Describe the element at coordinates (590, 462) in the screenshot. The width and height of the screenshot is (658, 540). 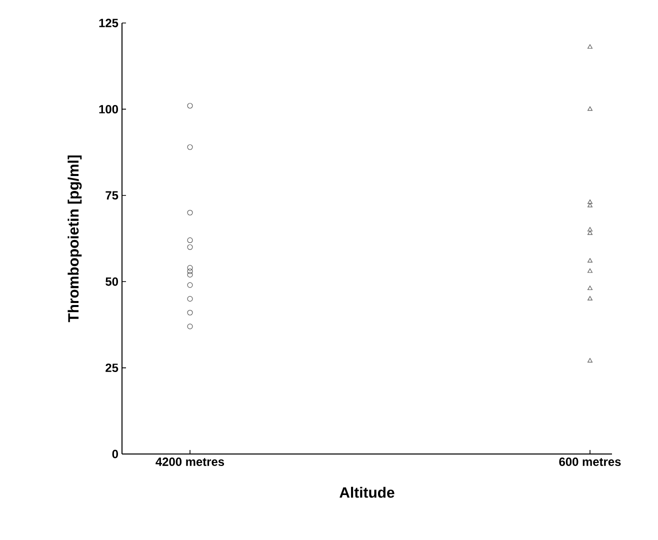
I see `x-tick-label: 600 metres` at that location.